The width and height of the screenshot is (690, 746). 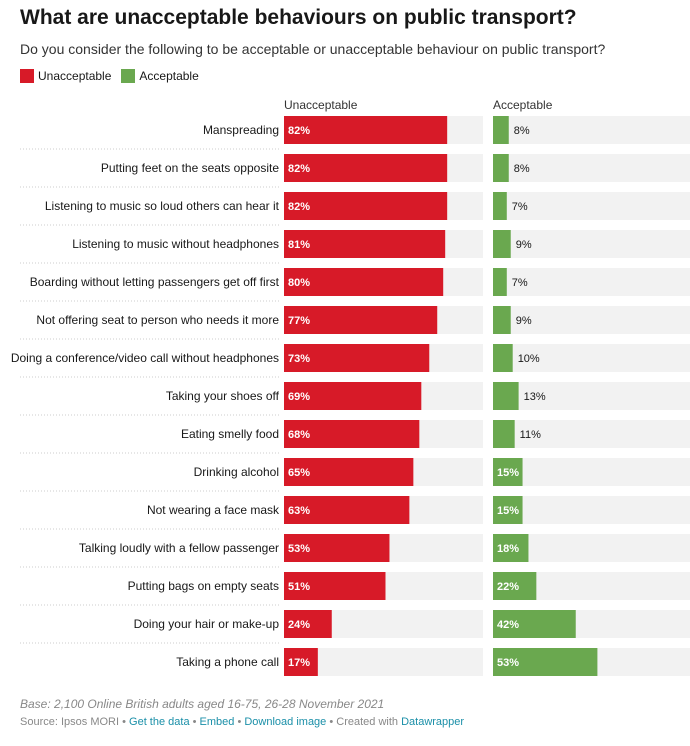 I want to click on category-label: Not wearing a face mask, so click(x=213, y=510).